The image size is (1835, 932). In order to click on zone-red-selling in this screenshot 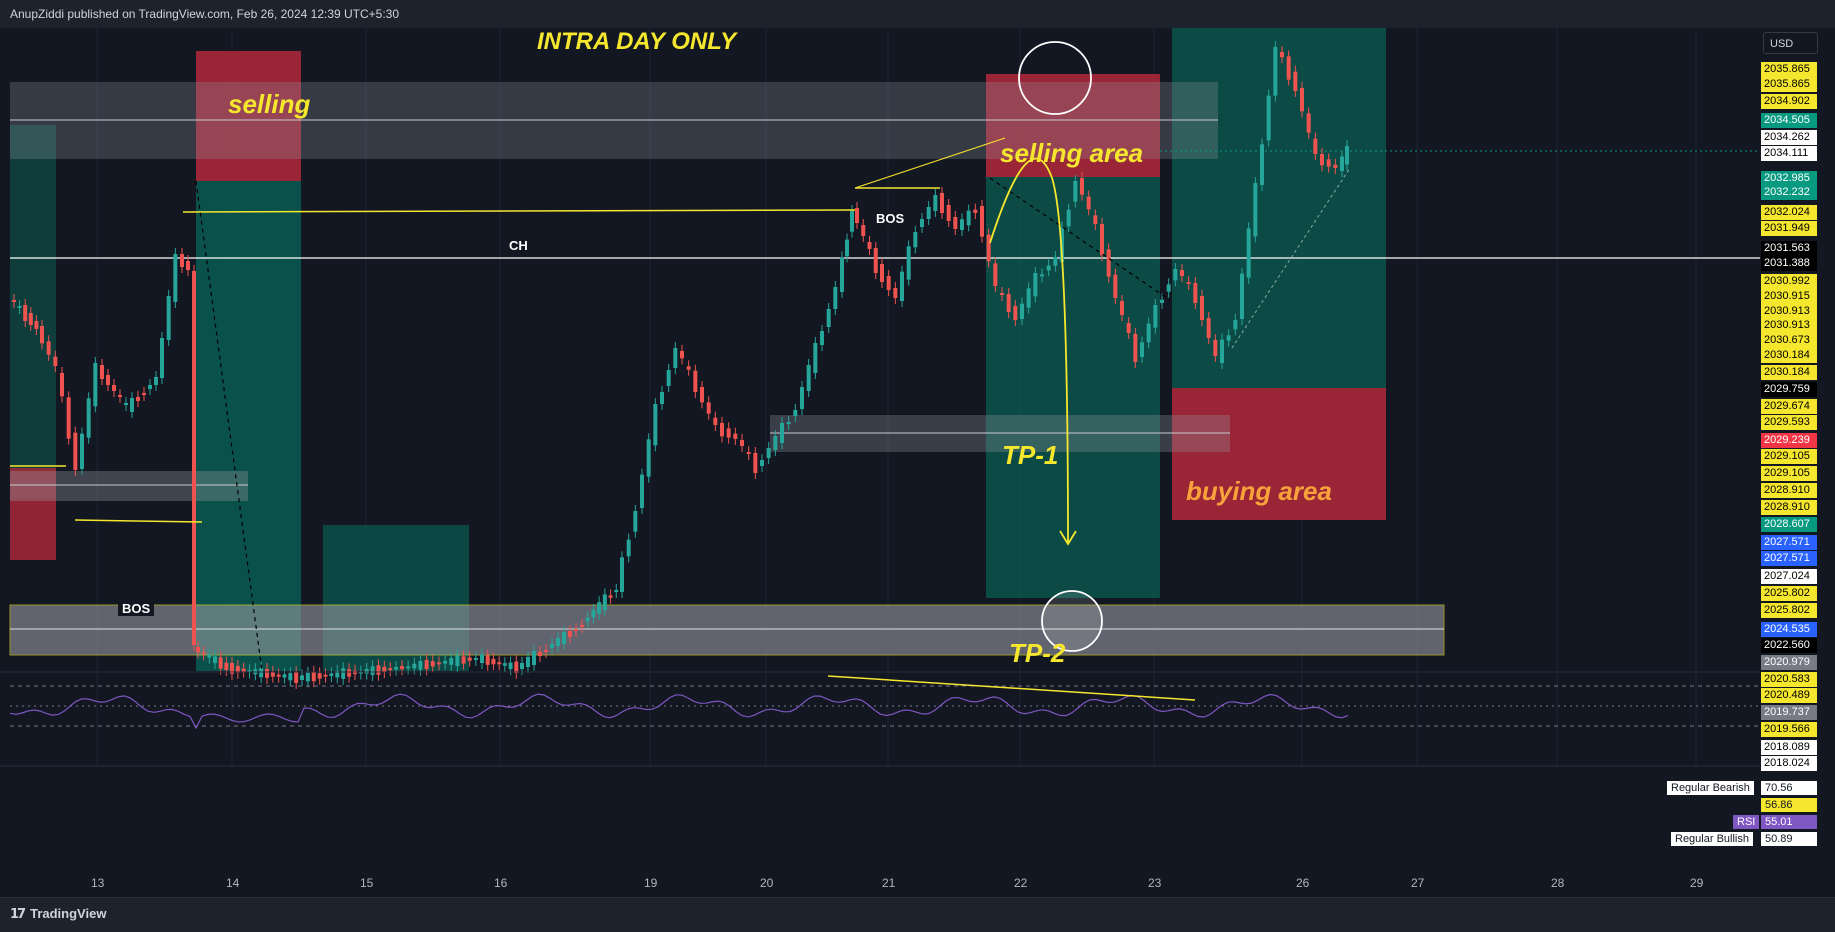, I will do `click(248, 116)`.